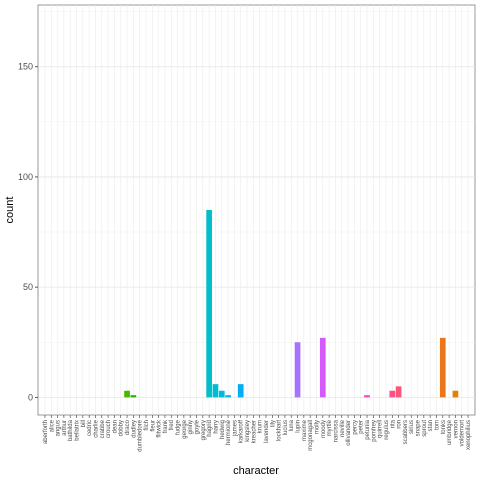 Image resolution: width=480 pixels, height=480 pixels. Describe the element at coordinates (254, 431) in the screenshot. I see `x-tick-label: kreacher` at that location.